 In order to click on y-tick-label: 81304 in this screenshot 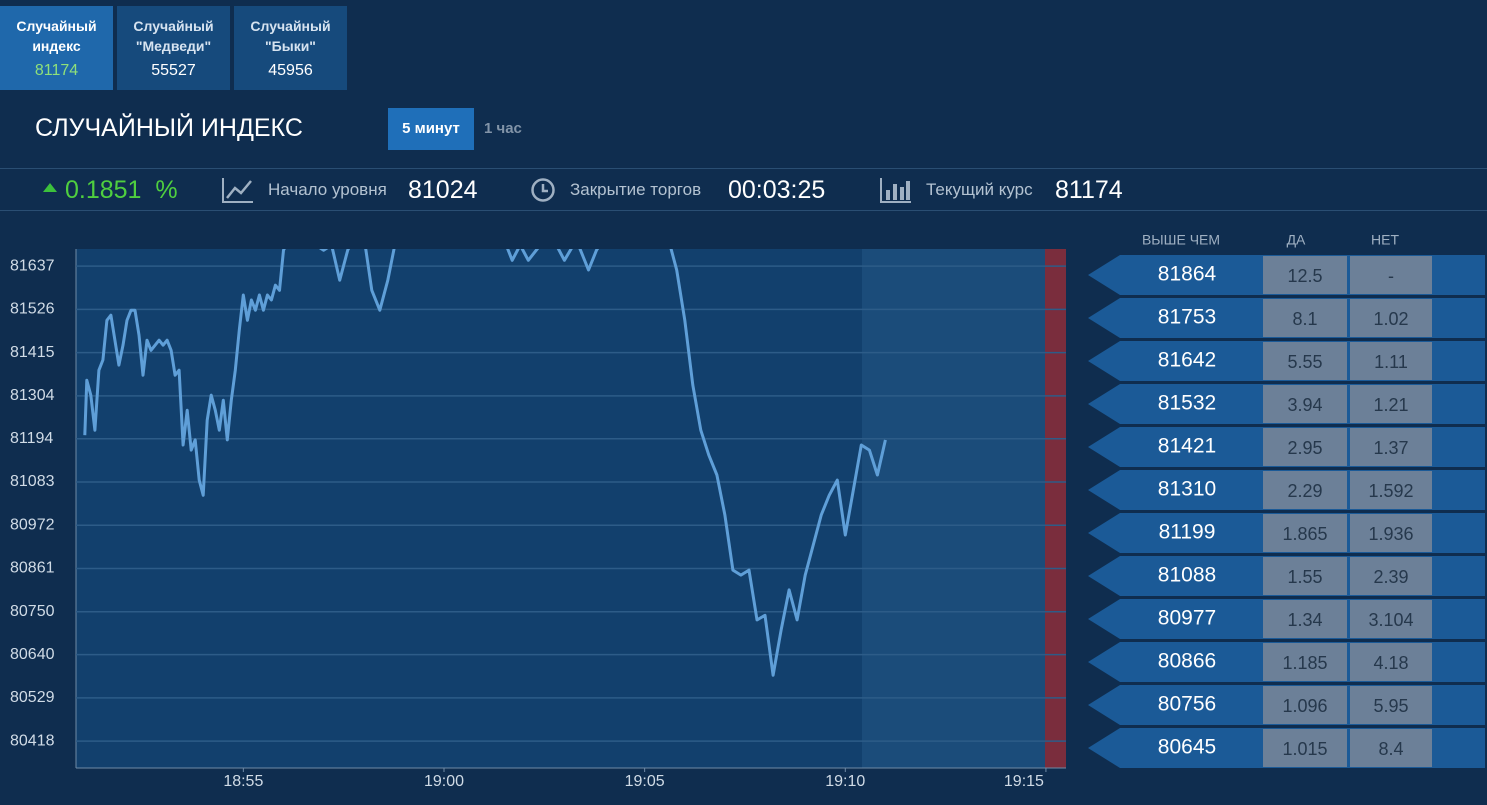, I will do `click(32, 395)`.